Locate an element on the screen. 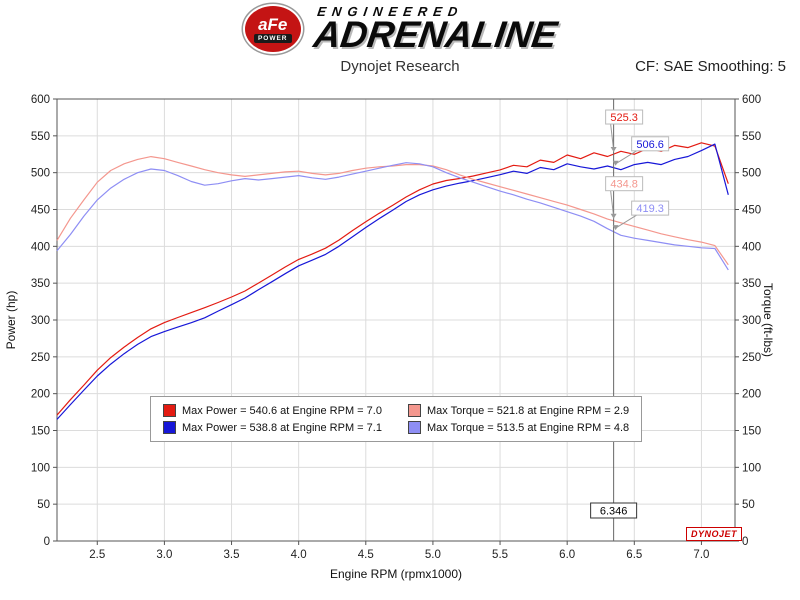 This screenshot has height=600, width=800. readout-value: 419.3 is located at coordinates (650, 209).